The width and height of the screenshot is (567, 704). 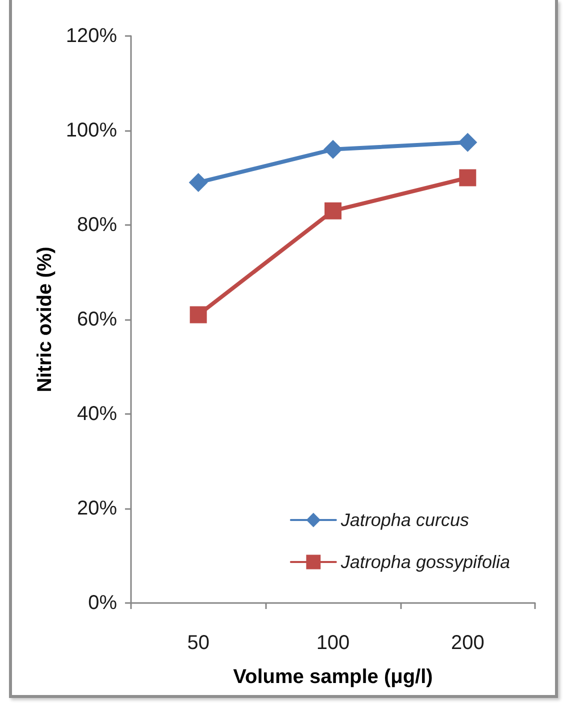 What do you see at coordinates (425, 562) in the screenshot?
I see `legend-label: Jatropha gossypifolia` at bounding box center [425, 562].